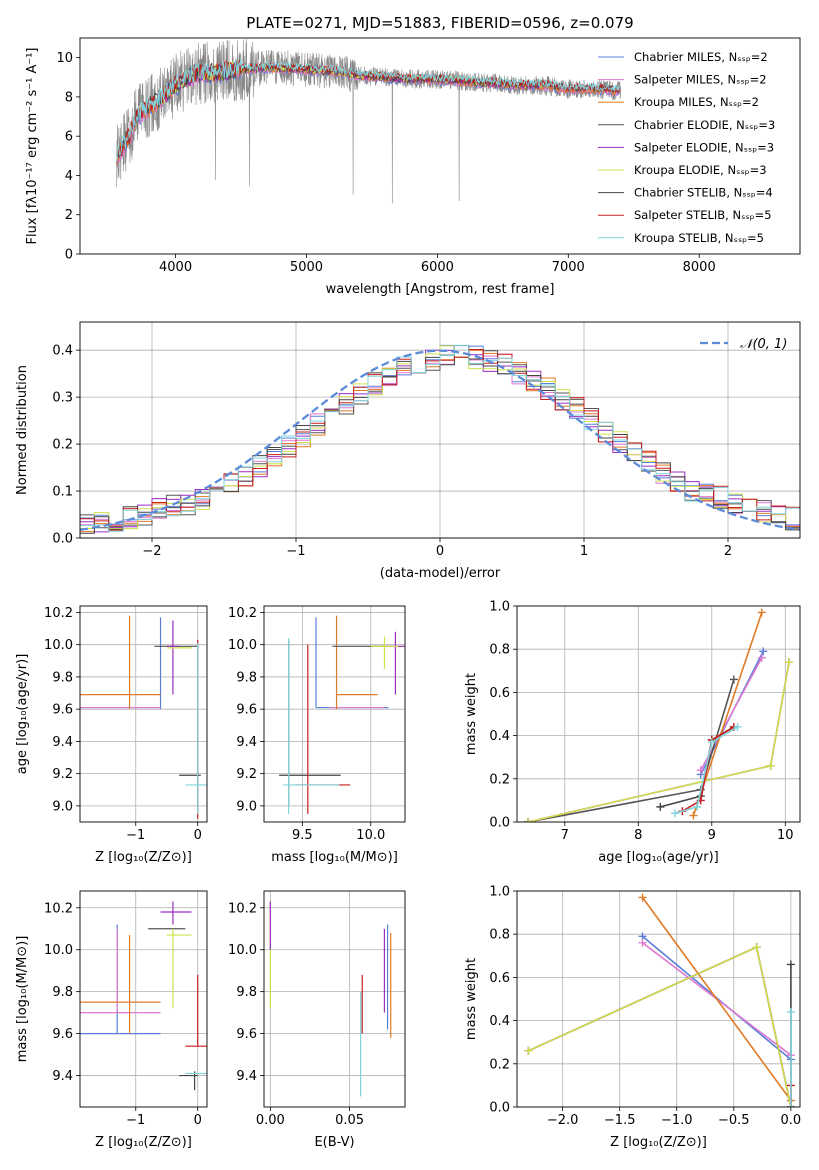 This screenshot has height=1170, width=819. What do you see at coordinates (143, 717) in the screenshot?
I see `errorbars-age_vs_Z` at bounding box center [143, 717].